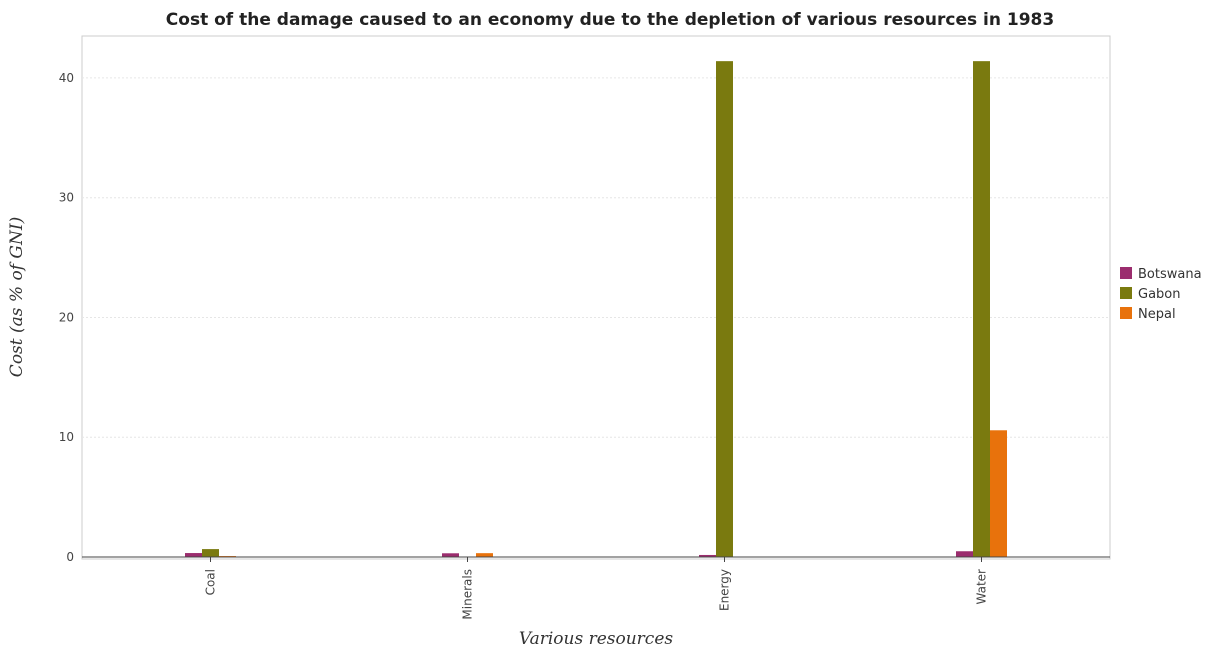 Image resolution: width=1219 pixels, height=650 pixels. I want to click on legend-swatch-botswana, so click(1126, 273).